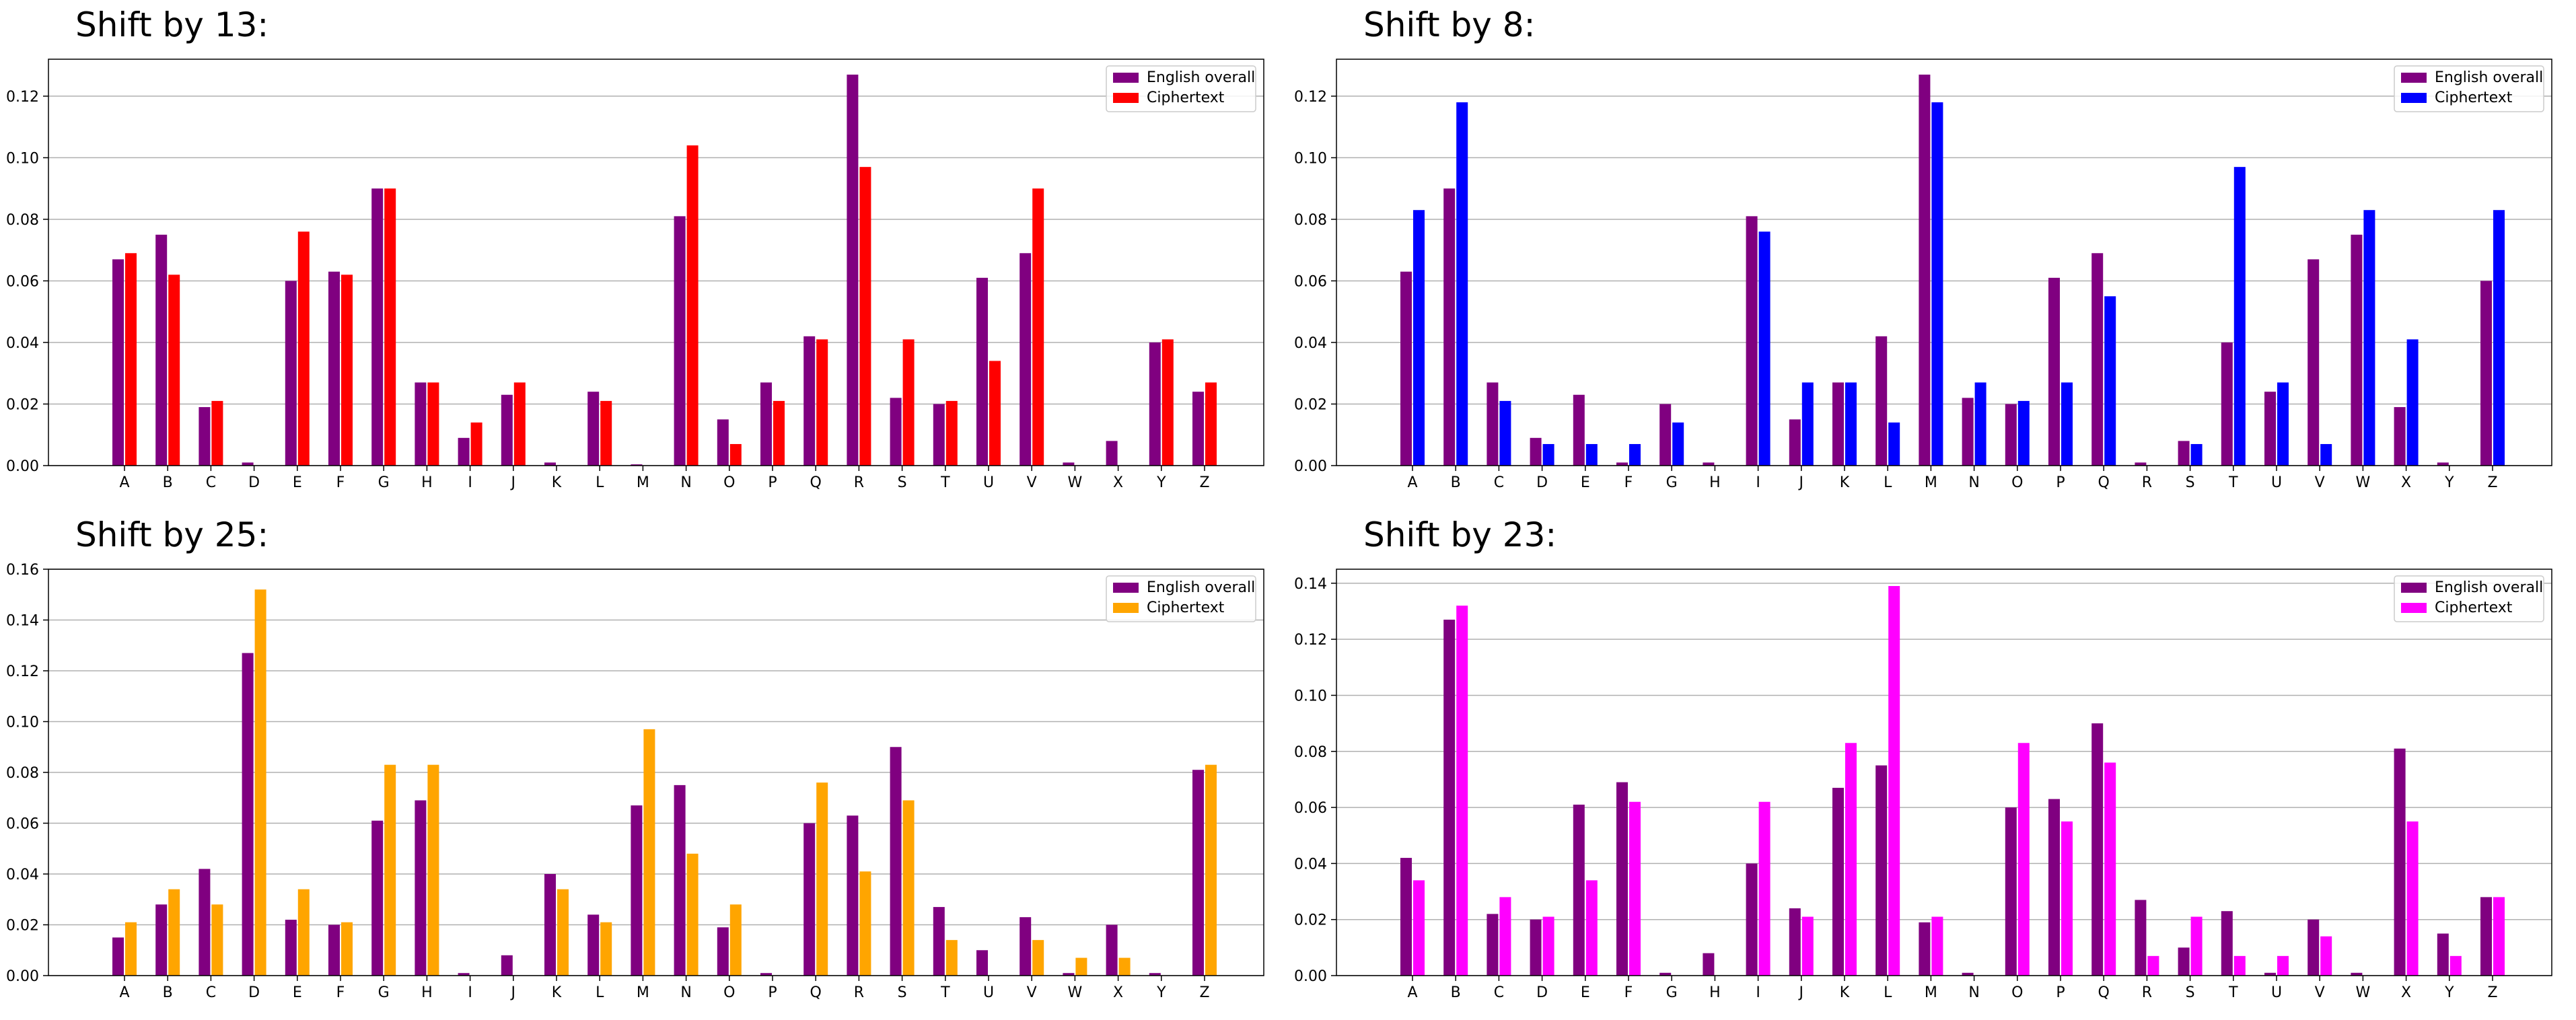 The height and width of the screenshot is (1020, 2576). What do you see at coordinates (340, 483) in the screenshot?
I see `x-tick-label: F` at bounding box center [340, 483].